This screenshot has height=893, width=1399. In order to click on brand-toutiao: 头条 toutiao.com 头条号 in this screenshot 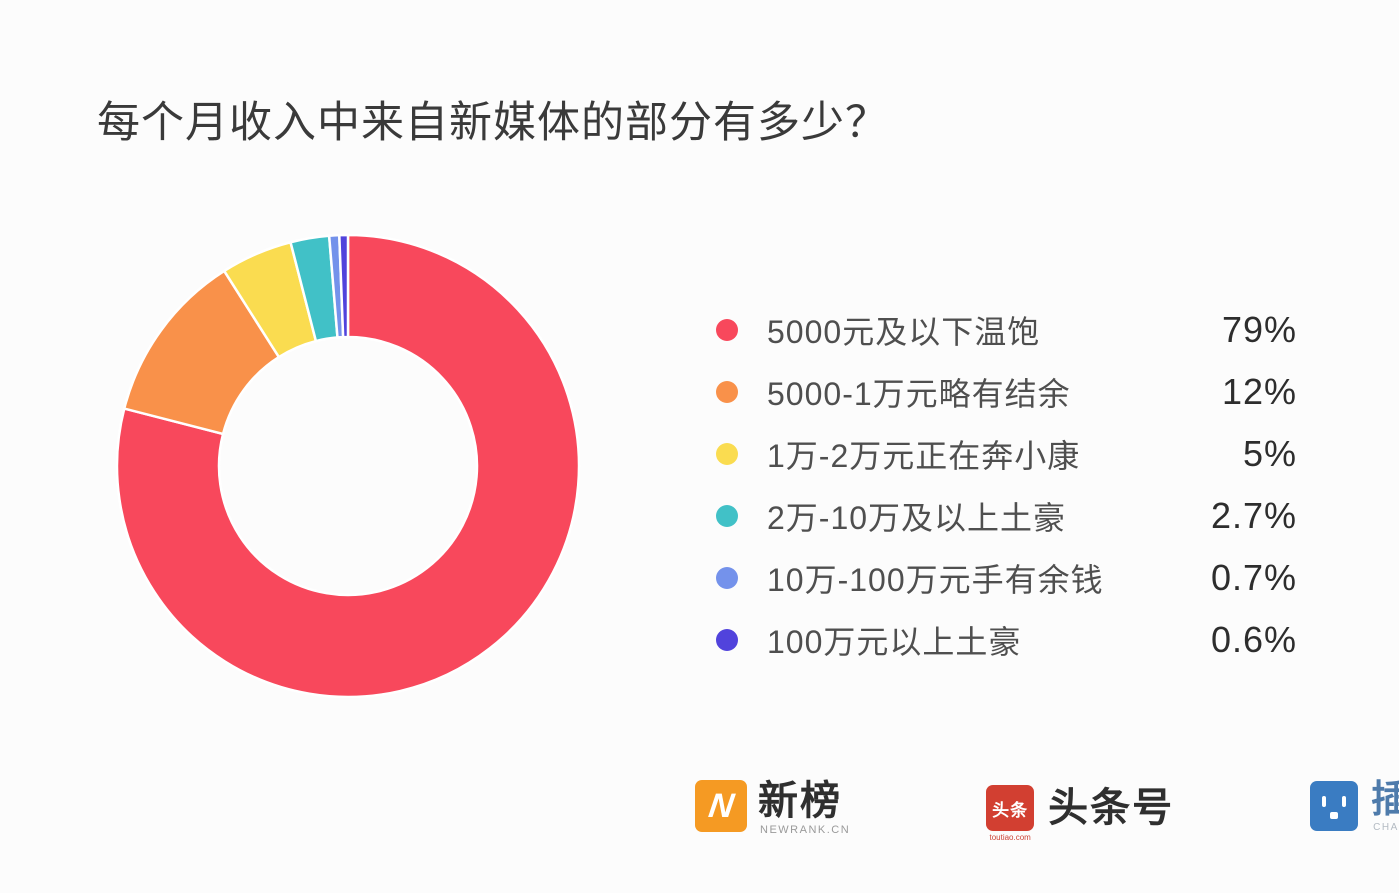, I will do `click(1012, 810)`.